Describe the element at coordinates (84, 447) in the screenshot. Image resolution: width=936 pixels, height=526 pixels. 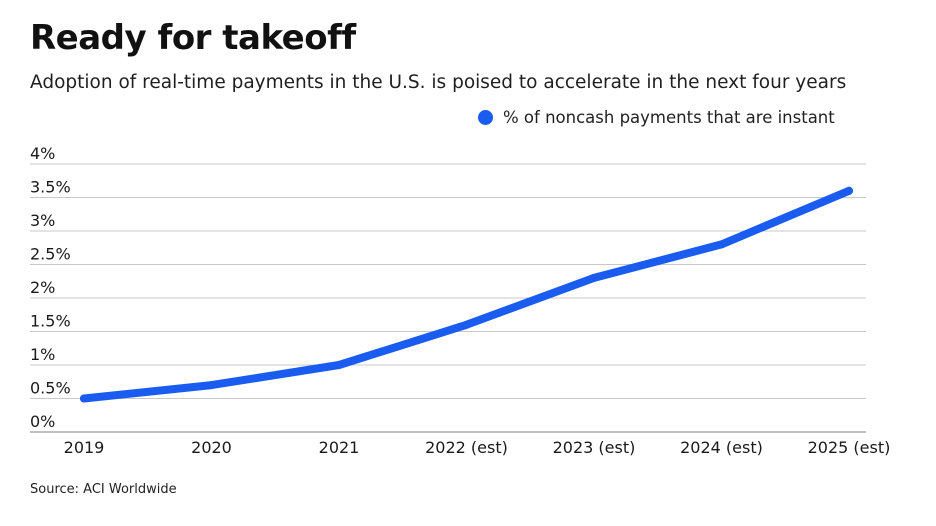
I see `x-tick-label: 2019` at that location.